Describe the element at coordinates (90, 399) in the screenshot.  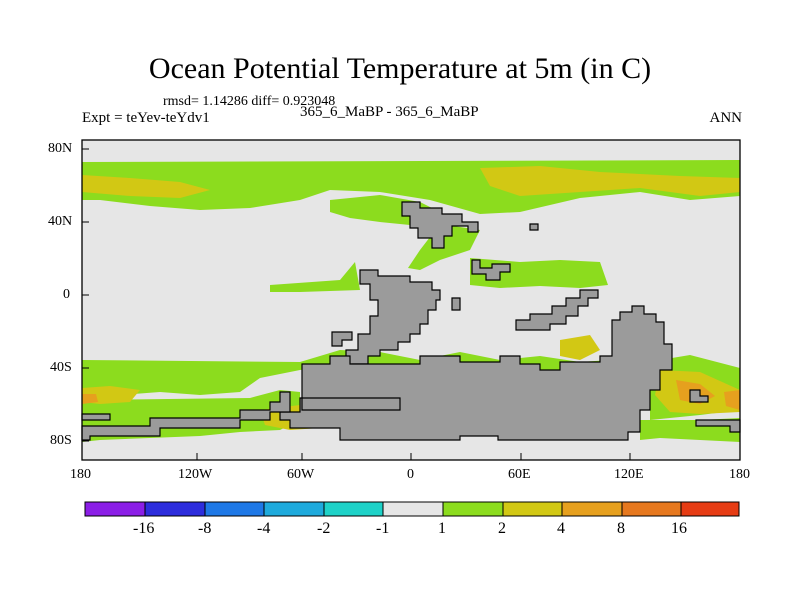
I see `band-orange-south-west` at that location.